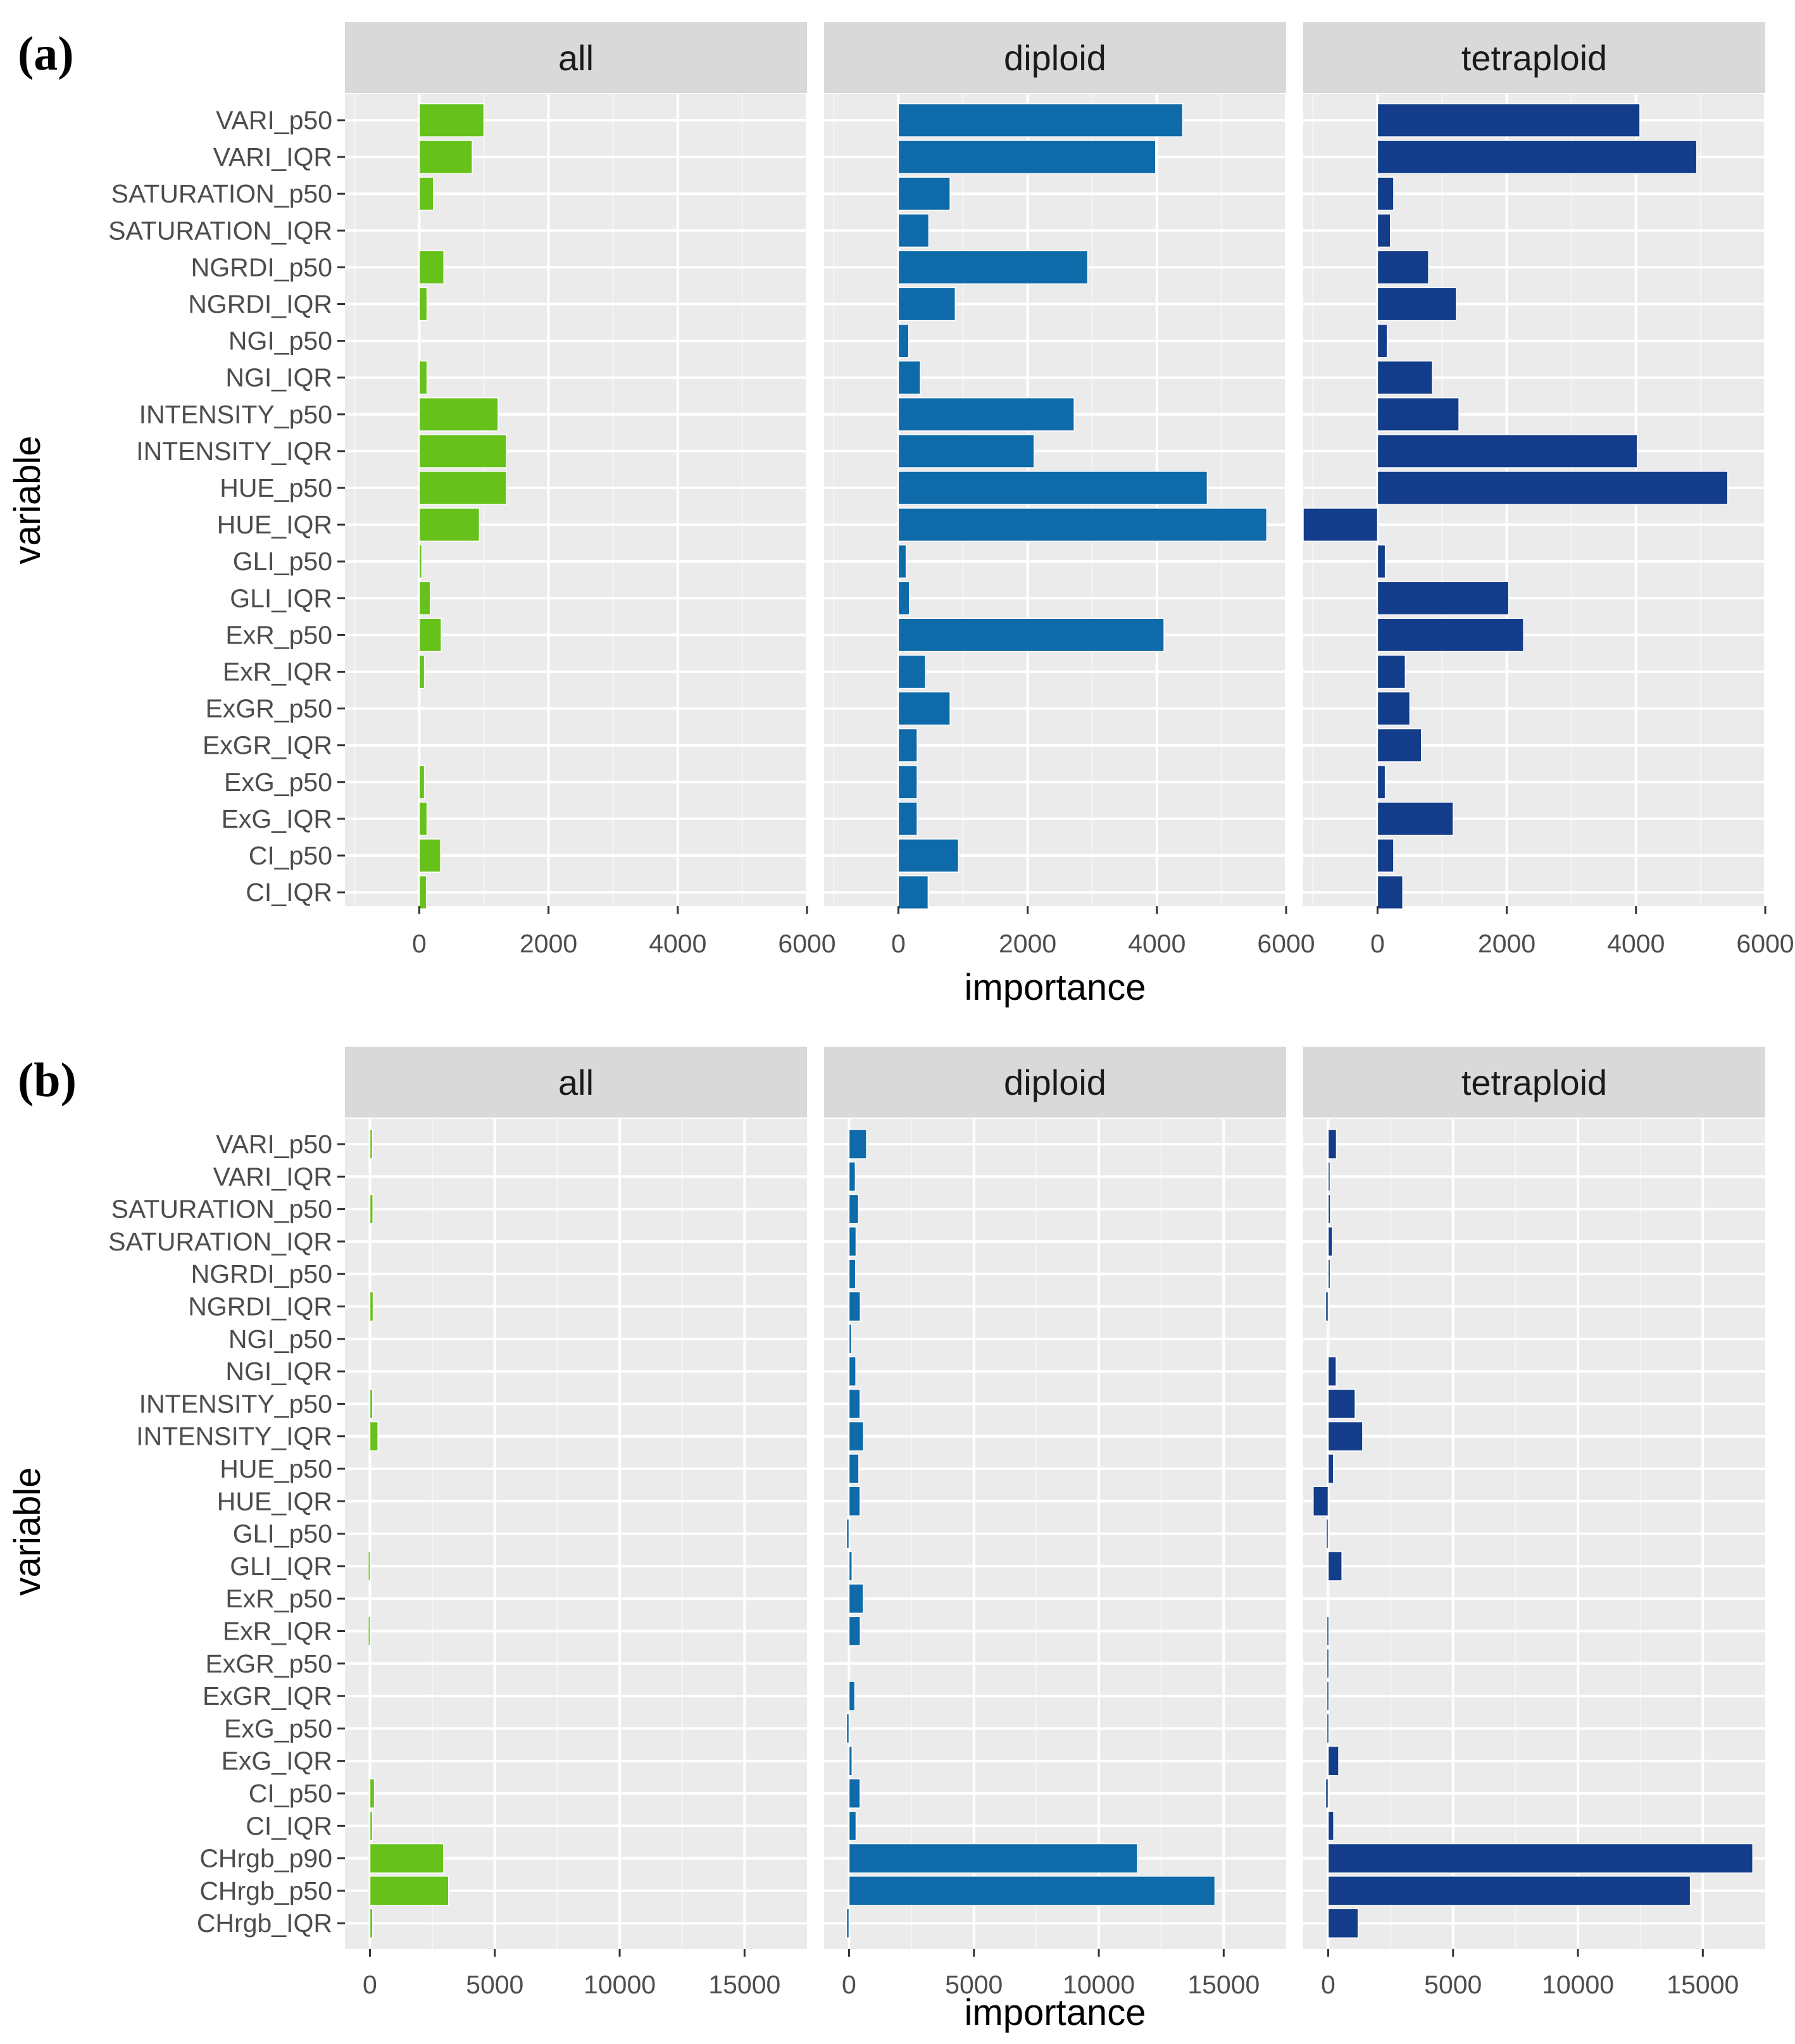 The height and width of the screenshot is (2044, 1795). I want to click on bar-diploid-ExR_IQR, so click(912, 671).